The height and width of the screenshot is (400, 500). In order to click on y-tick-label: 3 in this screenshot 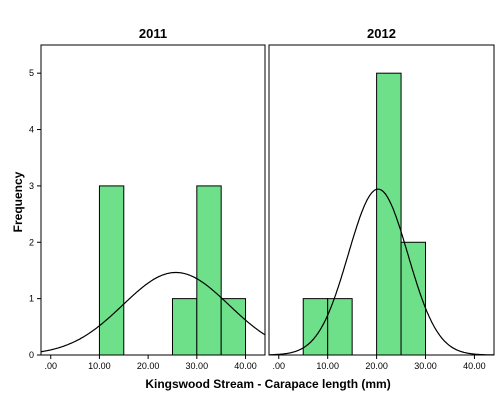, I will do `click(31, 186)`.